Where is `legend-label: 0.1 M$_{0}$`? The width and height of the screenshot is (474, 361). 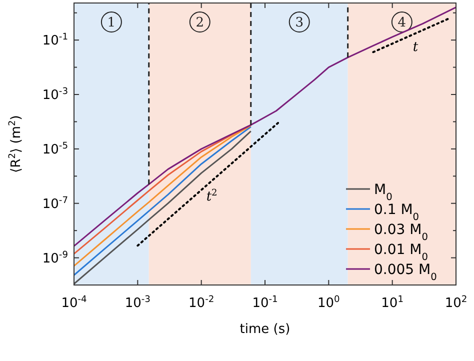
legend-label: 0.1 M$_{0}$ is located at coordinates (397, 212).